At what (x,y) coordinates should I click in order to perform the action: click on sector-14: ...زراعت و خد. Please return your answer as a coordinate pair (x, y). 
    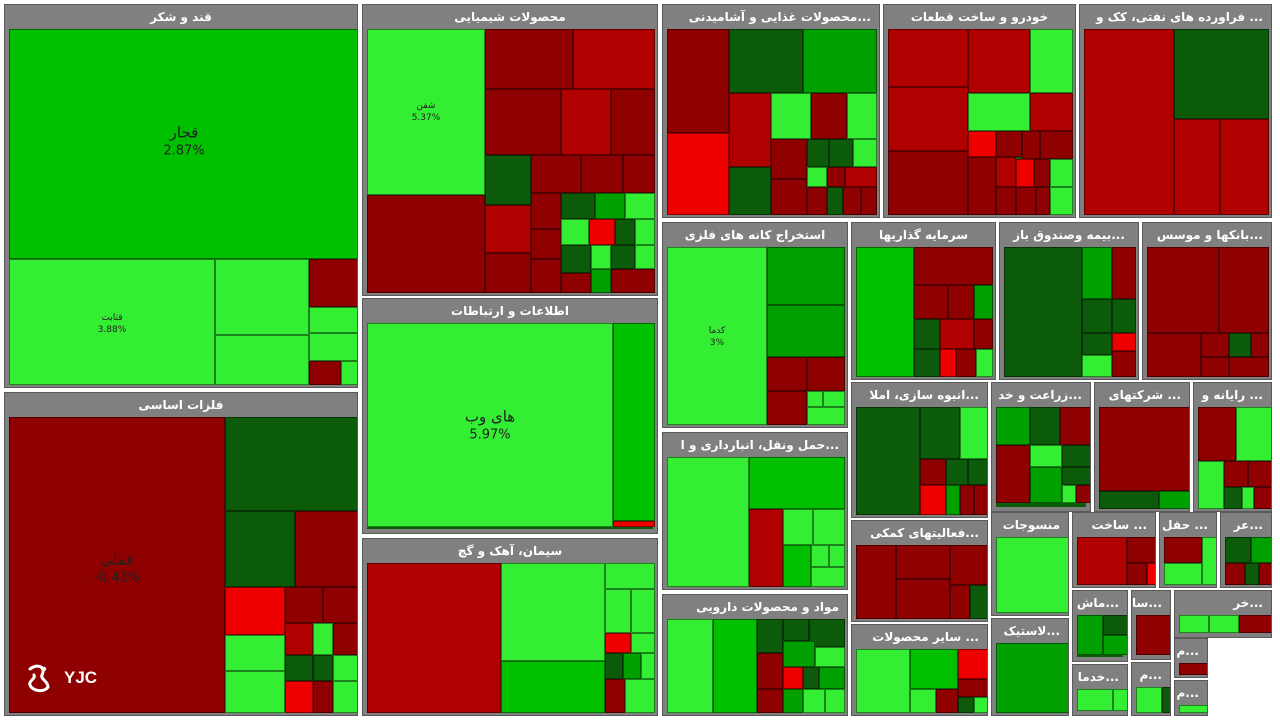
    Looking at the image, I should click on (1041, 447).